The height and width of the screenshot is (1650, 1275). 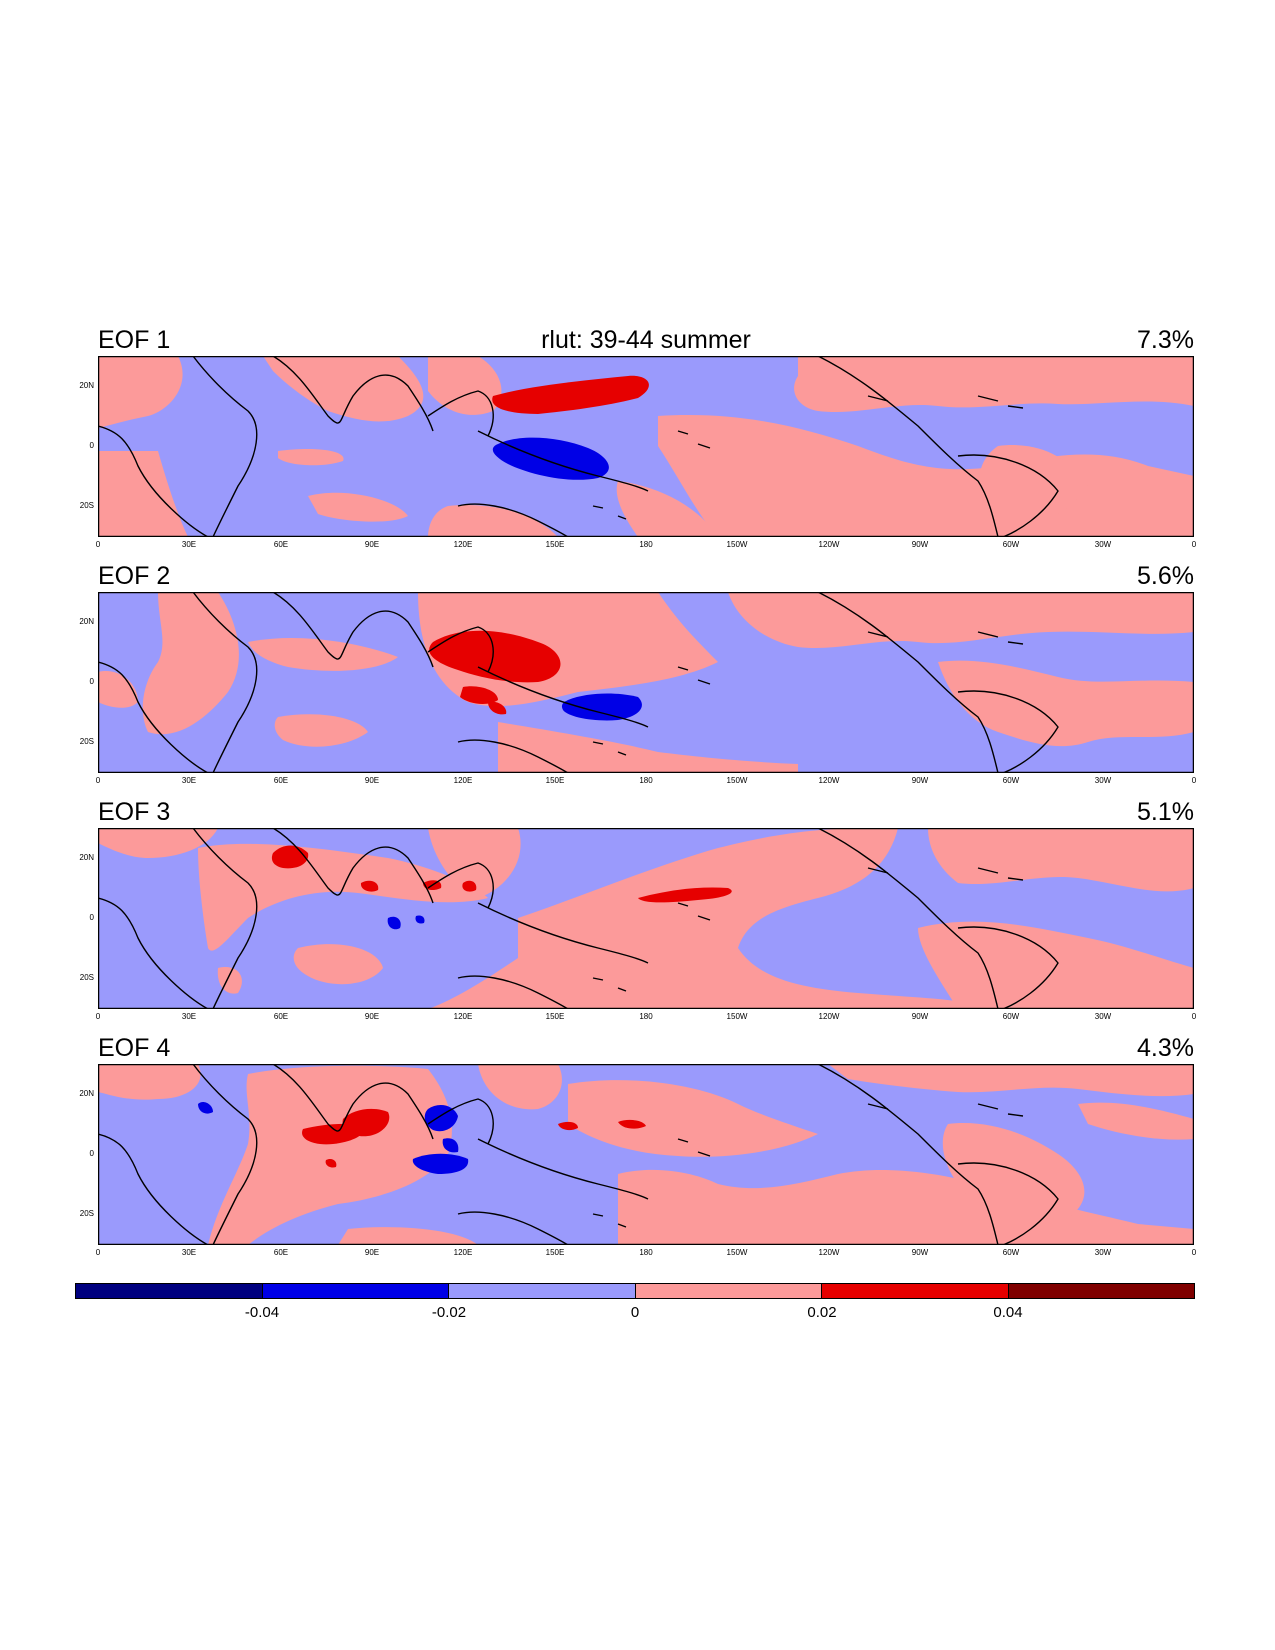 What do you see at coordinates (134, 576) in the screenshot?
I see `eof-2-label: EOF 2` at bounding box center [134, 576].